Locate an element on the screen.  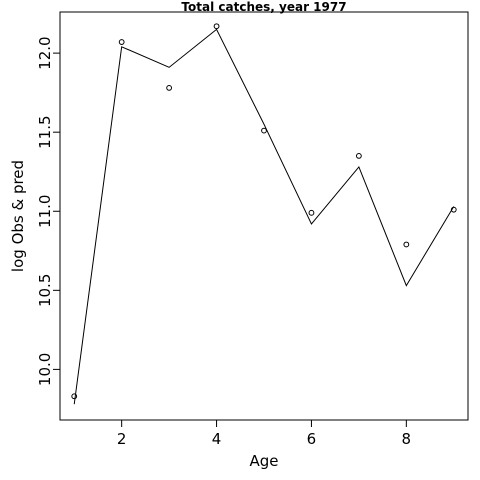
x-tick-label: 2 is located at coordinates (122, 439).